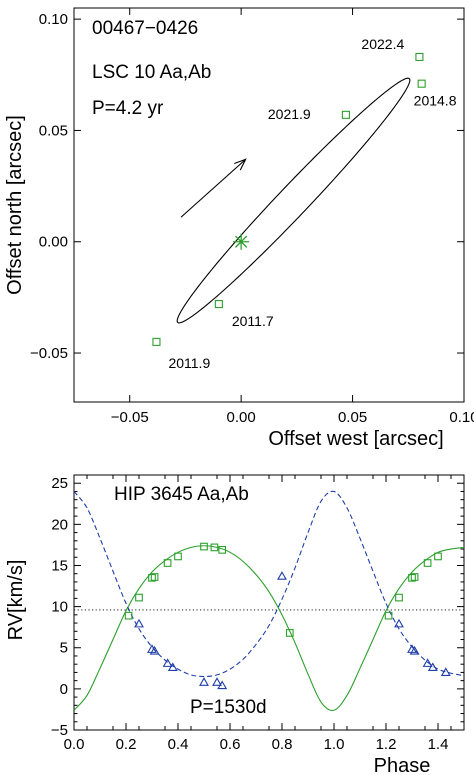  I want to click on orbit-point-label: 2021.9, so click(289, 114).